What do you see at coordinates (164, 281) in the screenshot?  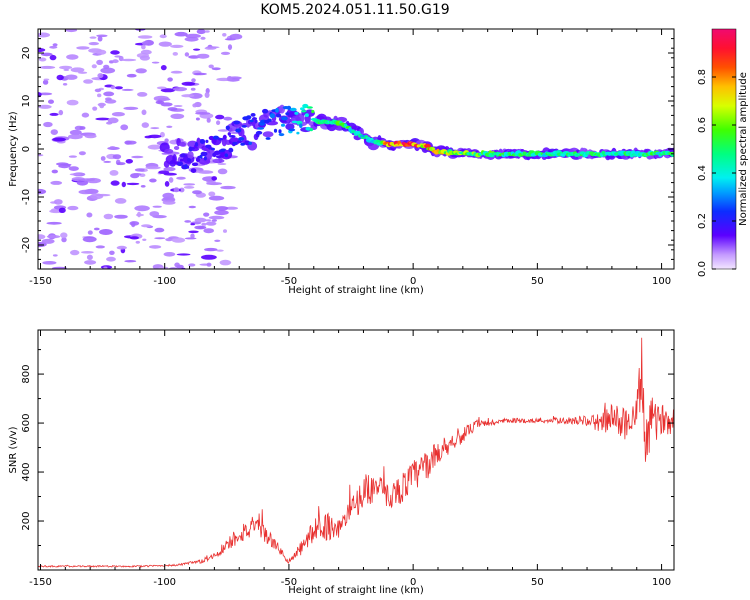 I see `x-tick-label: -100` at bounding box center [164, 281].